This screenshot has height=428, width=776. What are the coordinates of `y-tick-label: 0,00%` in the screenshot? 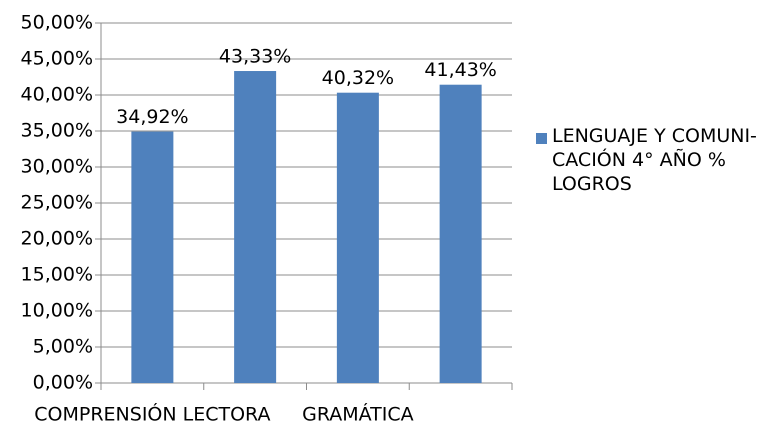 It's located at (63, 383).